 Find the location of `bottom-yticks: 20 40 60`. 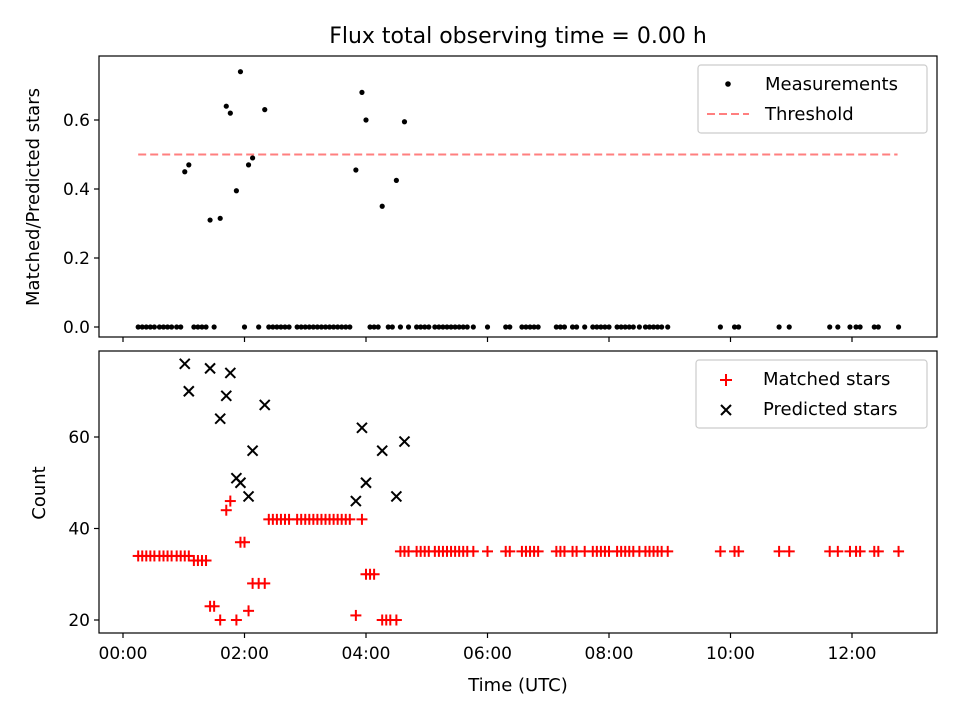

bottom-yticks: 20 40 60 is located at coordinates (83, 529).